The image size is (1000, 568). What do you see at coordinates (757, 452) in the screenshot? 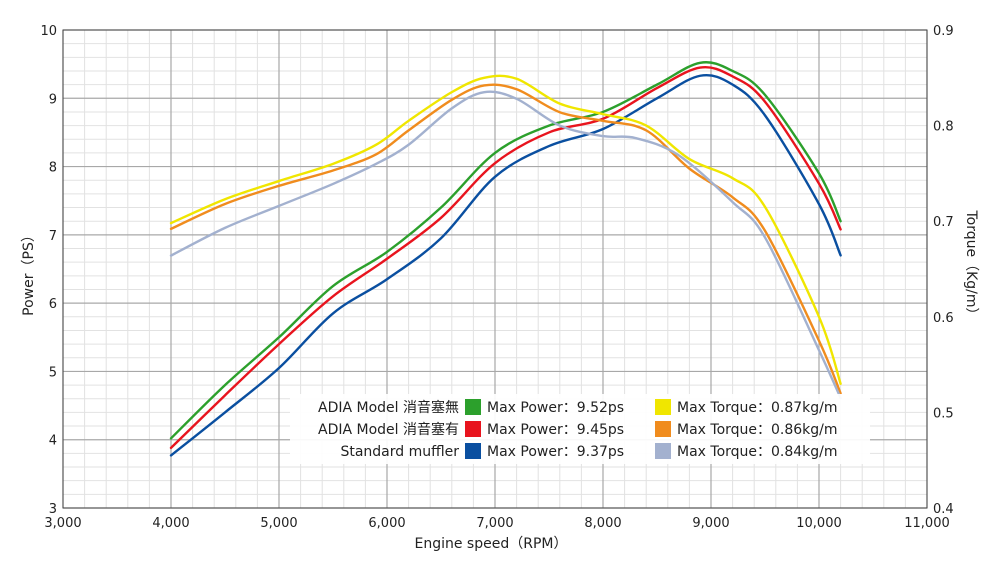
I see `legend-row-3-torque-label: Max Torque：0.84kg/m` at bounding box center [757, 452].